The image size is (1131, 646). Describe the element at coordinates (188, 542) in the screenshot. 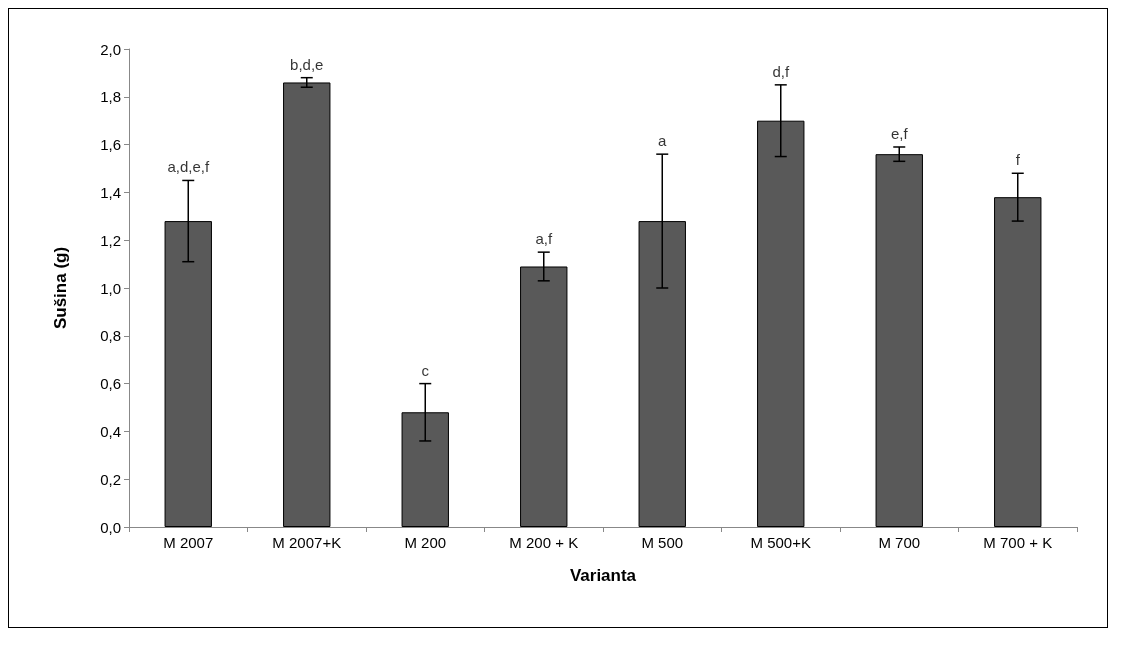

I see `x-tick-label: M 2007` at that location.